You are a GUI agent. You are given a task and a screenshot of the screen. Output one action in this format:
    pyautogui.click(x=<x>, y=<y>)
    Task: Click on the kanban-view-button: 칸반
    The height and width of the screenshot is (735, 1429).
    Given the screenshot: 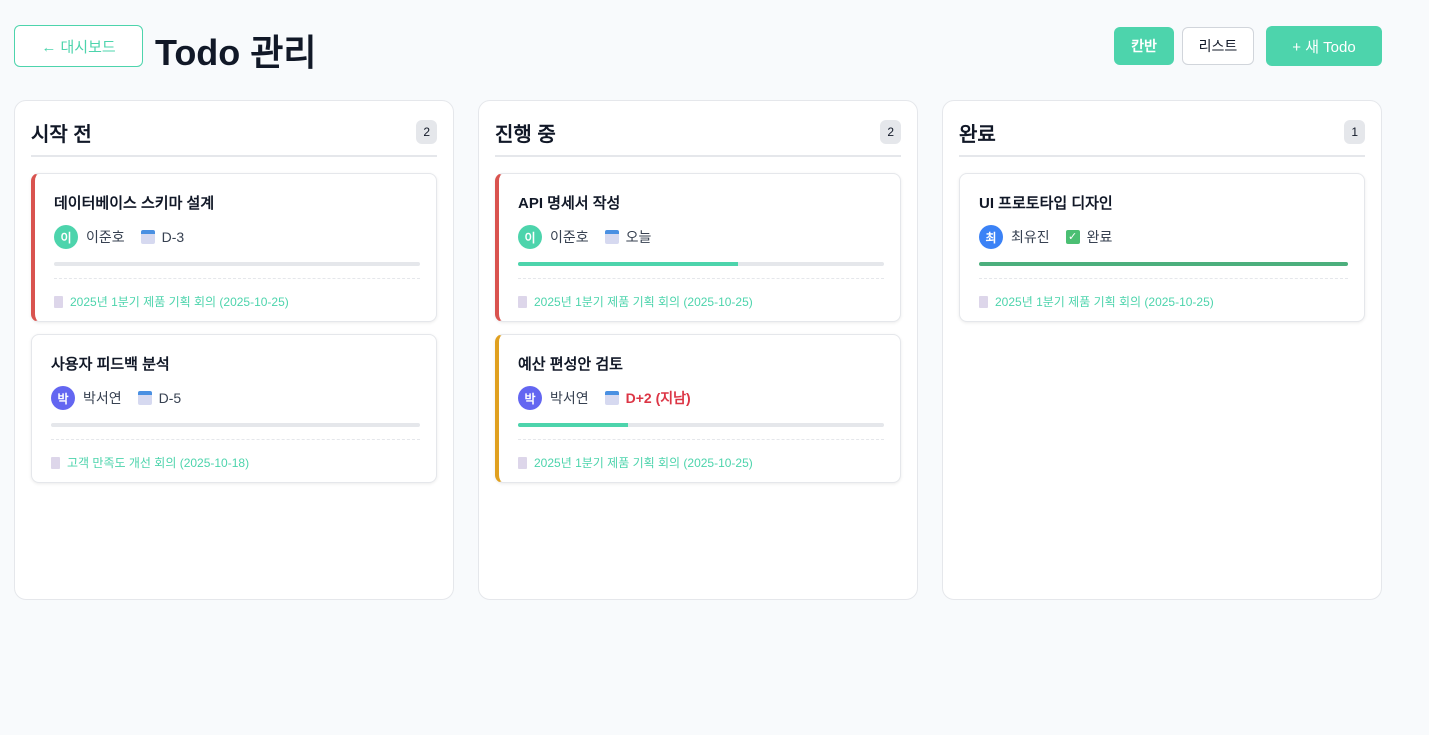 What is the action you would take?
    pyautogui.click(x=1144, y=46)
    